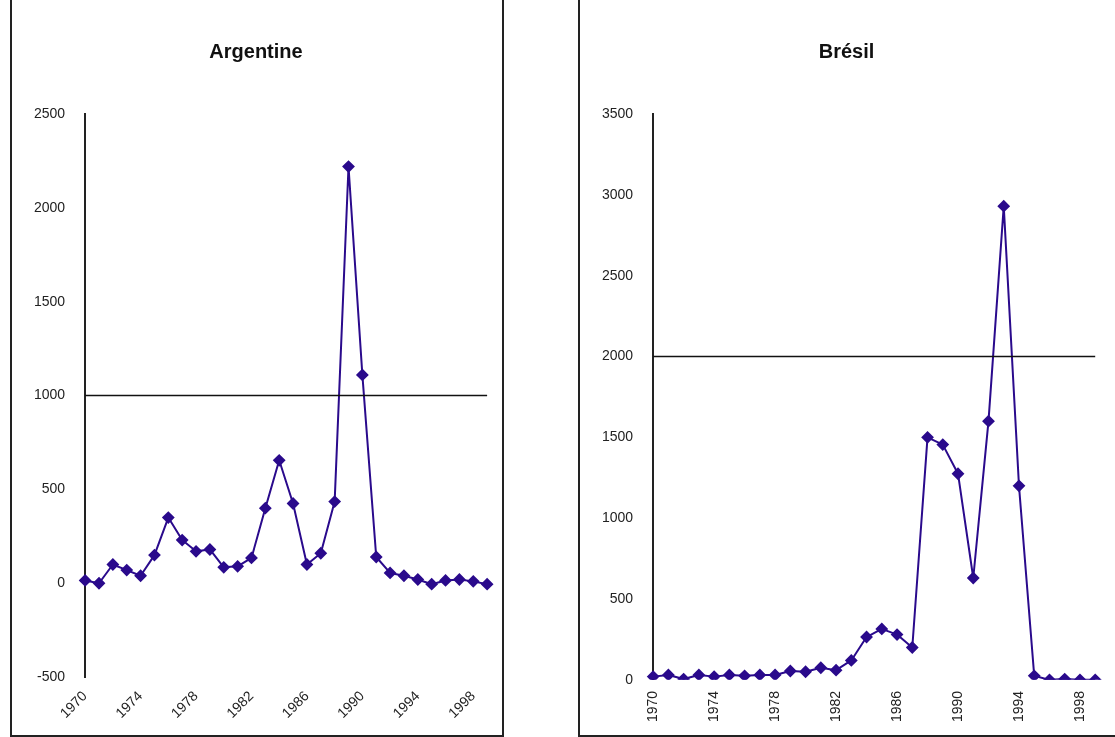  What do you see at coordinates (617, 193) in the screenshot?
I see `y-tick-label: 3000` at bounding box center [617, 193].